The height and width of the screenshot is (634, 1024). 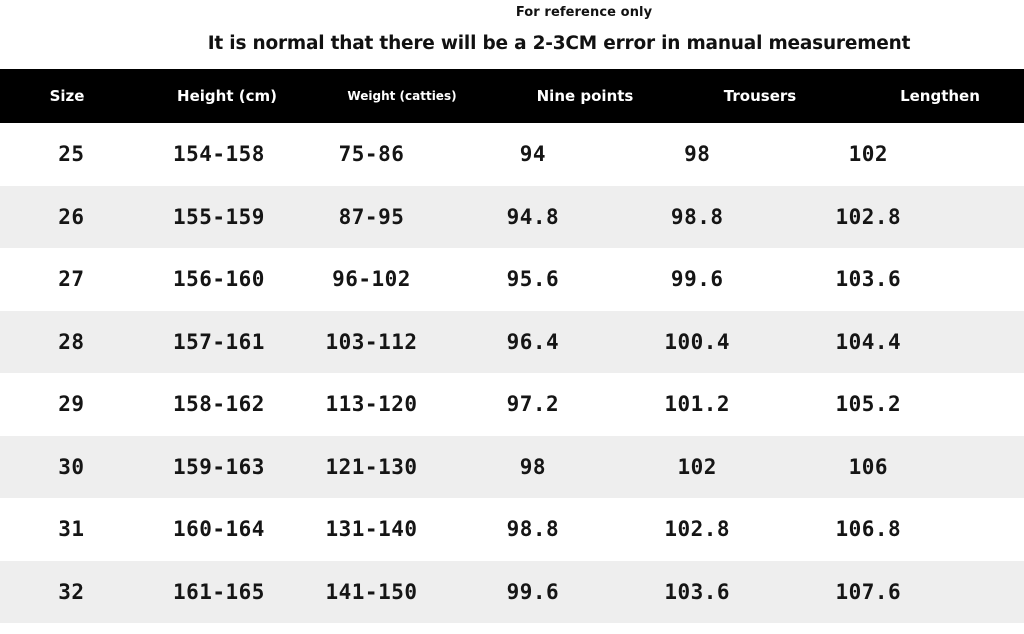 I want to click on header-weight: Weight (catties), so click(x=402, y=96).